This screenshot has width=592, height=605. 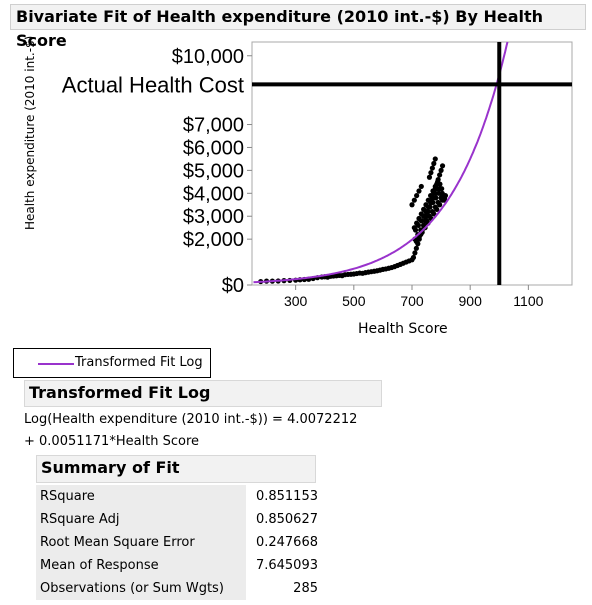 What do you see at coordinates (176, 469) in the screenshot?
I see `summary-of-fit-heading: Summary of Fit` at bounding box center [176, 469].